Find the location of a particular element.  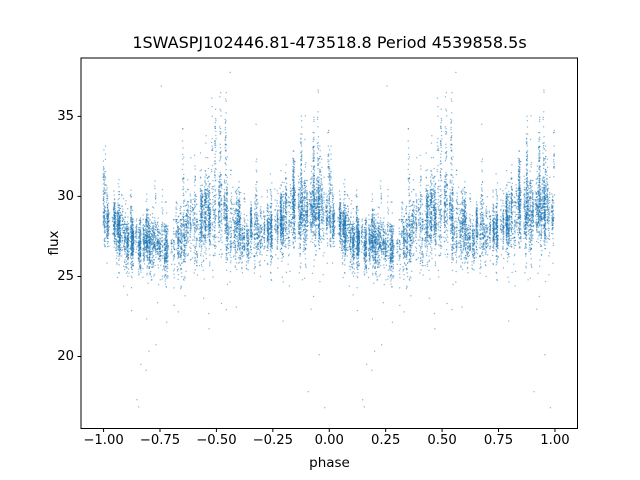

x-tick-label: 1.00 is located at coordinates (555, 440).